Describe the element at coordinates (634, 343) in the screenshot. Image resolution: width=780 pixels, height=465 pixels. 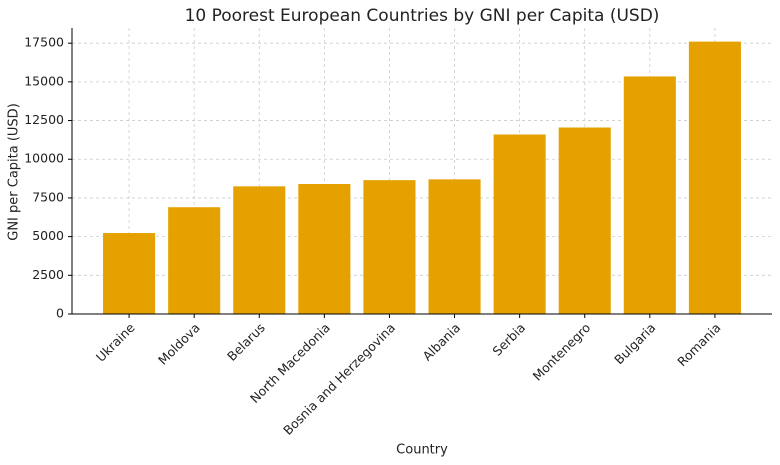
I see `x-tick-label: Bulgaria` at that location.